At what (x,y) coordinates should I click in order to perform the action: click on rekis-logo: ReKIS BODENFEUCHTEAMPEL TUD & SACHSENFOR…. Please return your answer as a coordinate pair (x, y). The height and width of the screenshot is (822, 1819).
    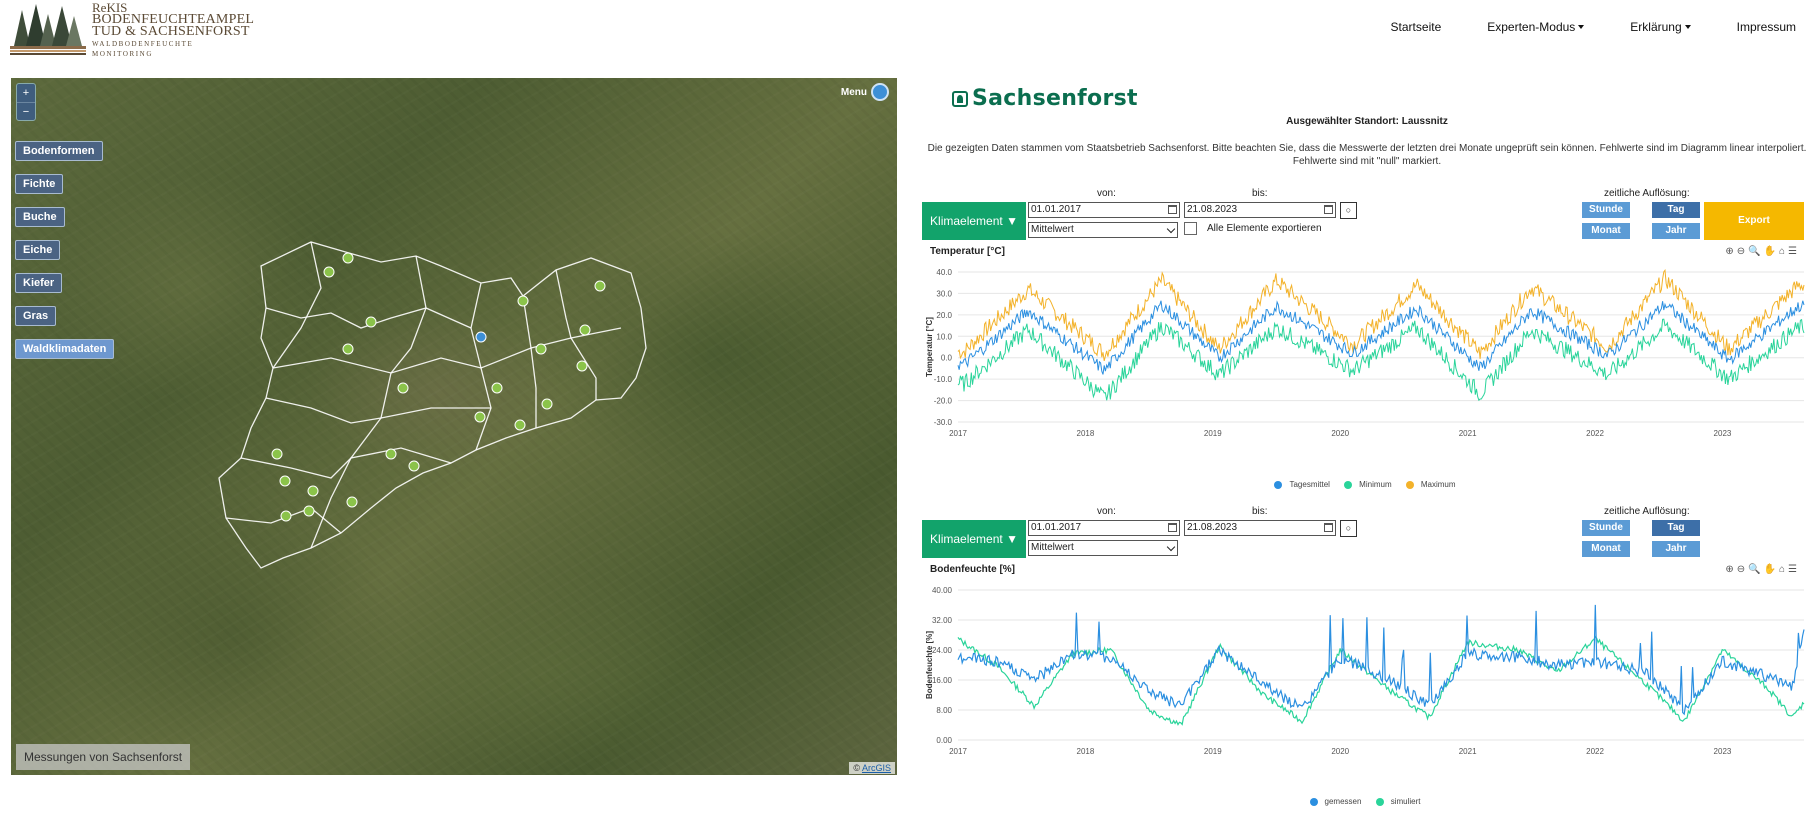
    Looking at the image, I should click on (130, 29).